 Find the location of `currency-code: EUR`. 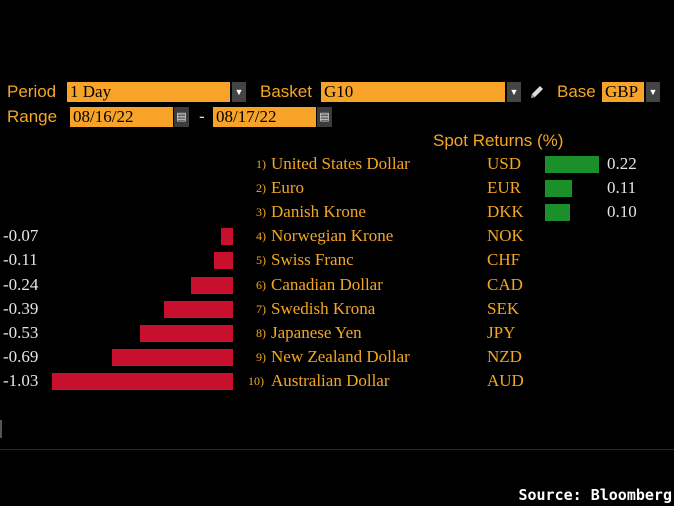

currency-code: EUR is located at coordinates (504, 188).